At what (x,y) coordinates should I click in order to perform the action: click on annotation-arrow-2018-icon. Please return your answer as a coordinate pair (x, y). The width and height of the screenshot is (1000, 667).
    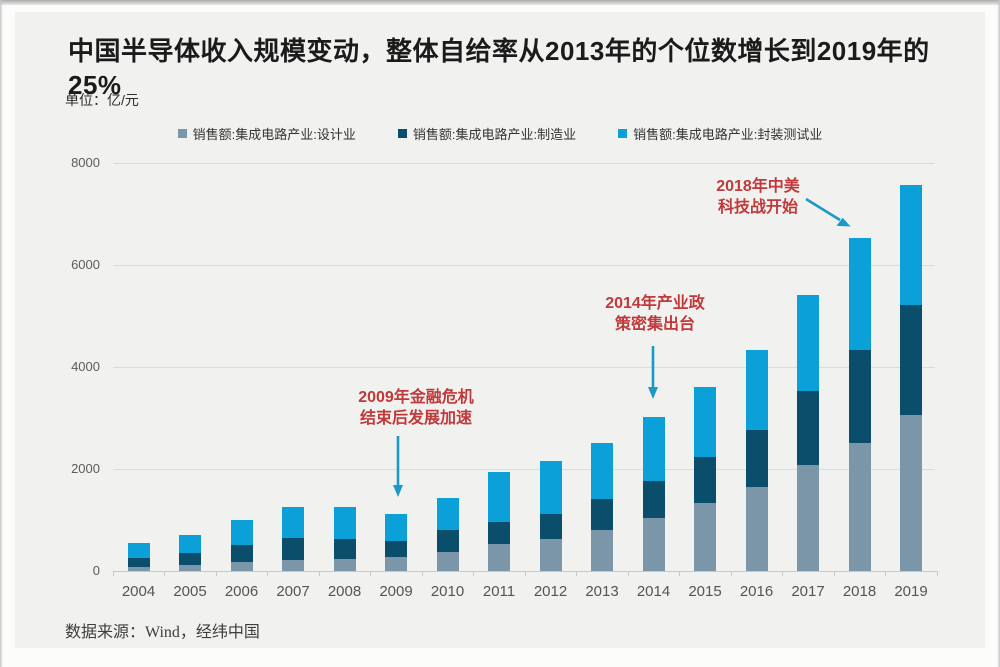
    Looking at the image, I should click on (828, 212).